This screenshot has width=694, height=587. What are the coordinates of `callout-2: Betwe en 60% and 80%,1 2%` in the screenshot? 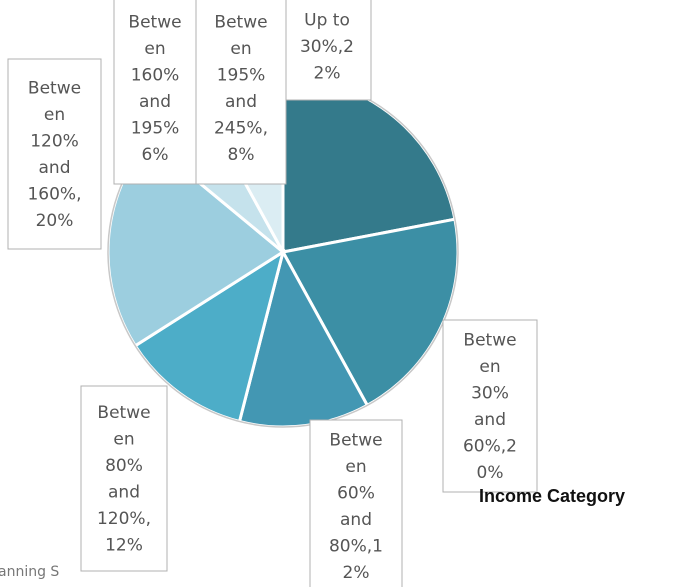 It's located at (356, 503).